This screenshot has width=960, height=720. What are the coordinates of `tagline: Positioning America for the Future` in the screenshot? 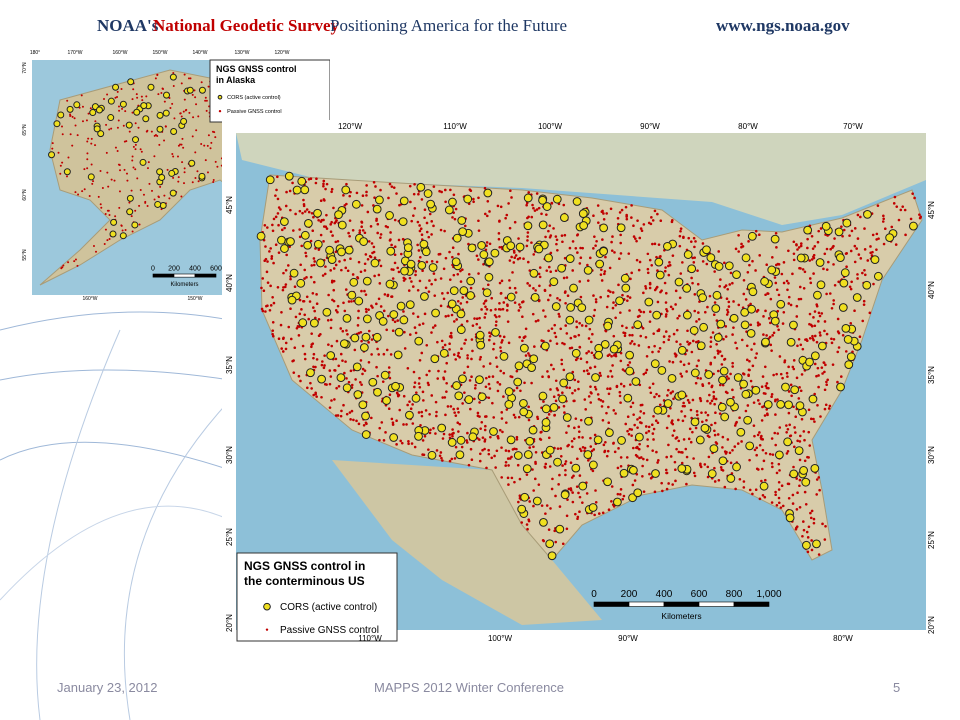 It's located at (449, 25).